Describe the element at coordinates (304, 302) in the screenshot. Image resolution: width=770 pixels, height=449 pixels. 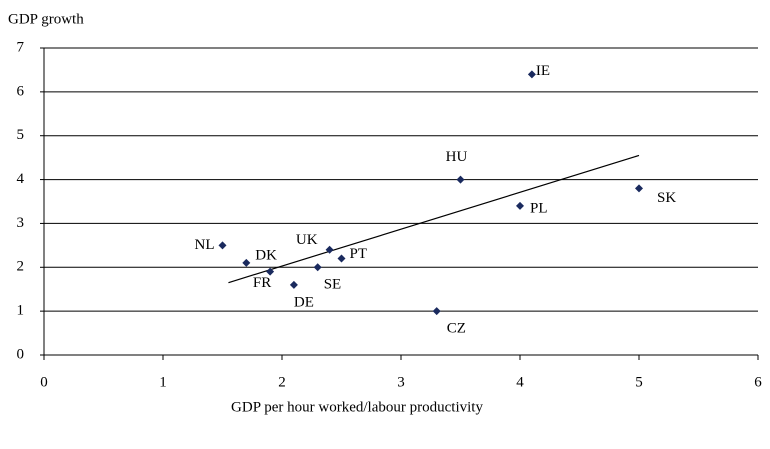
I see `point-label: DE` at that location.